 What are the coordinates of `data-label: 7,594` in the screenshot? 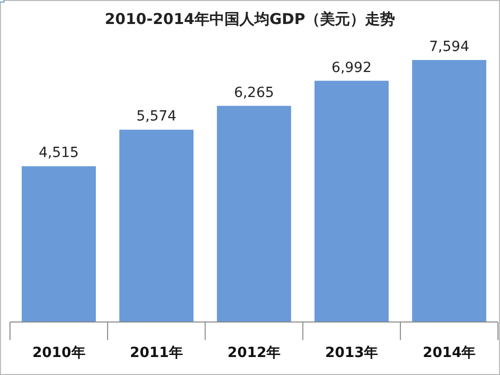 It's located at (449, 47).